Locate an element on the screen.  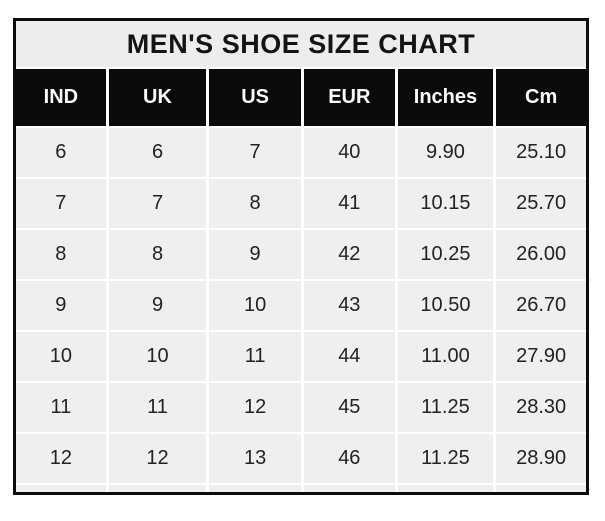
table-cell: 10.15 is located at coordinates (445, 203).